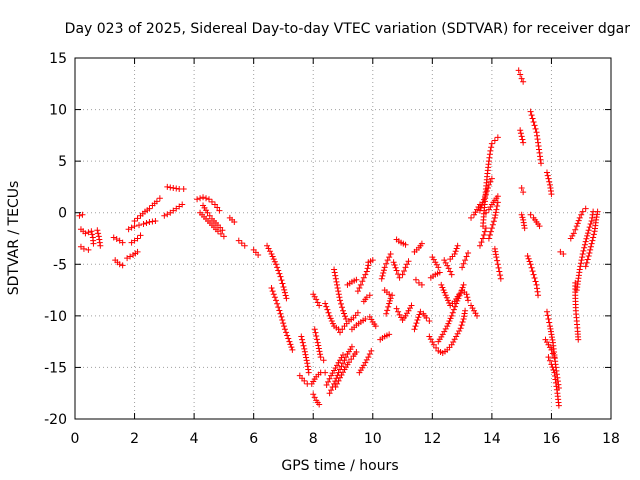 The height and width of the screenshot is (480, 640). I want to click on y-tick-label: -20, so click(55, 420).